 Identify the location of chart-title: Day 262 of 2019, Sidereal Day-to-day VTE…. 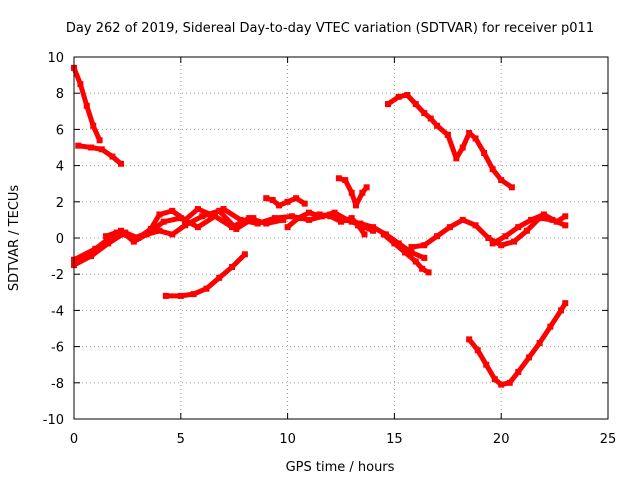
(330, 28).